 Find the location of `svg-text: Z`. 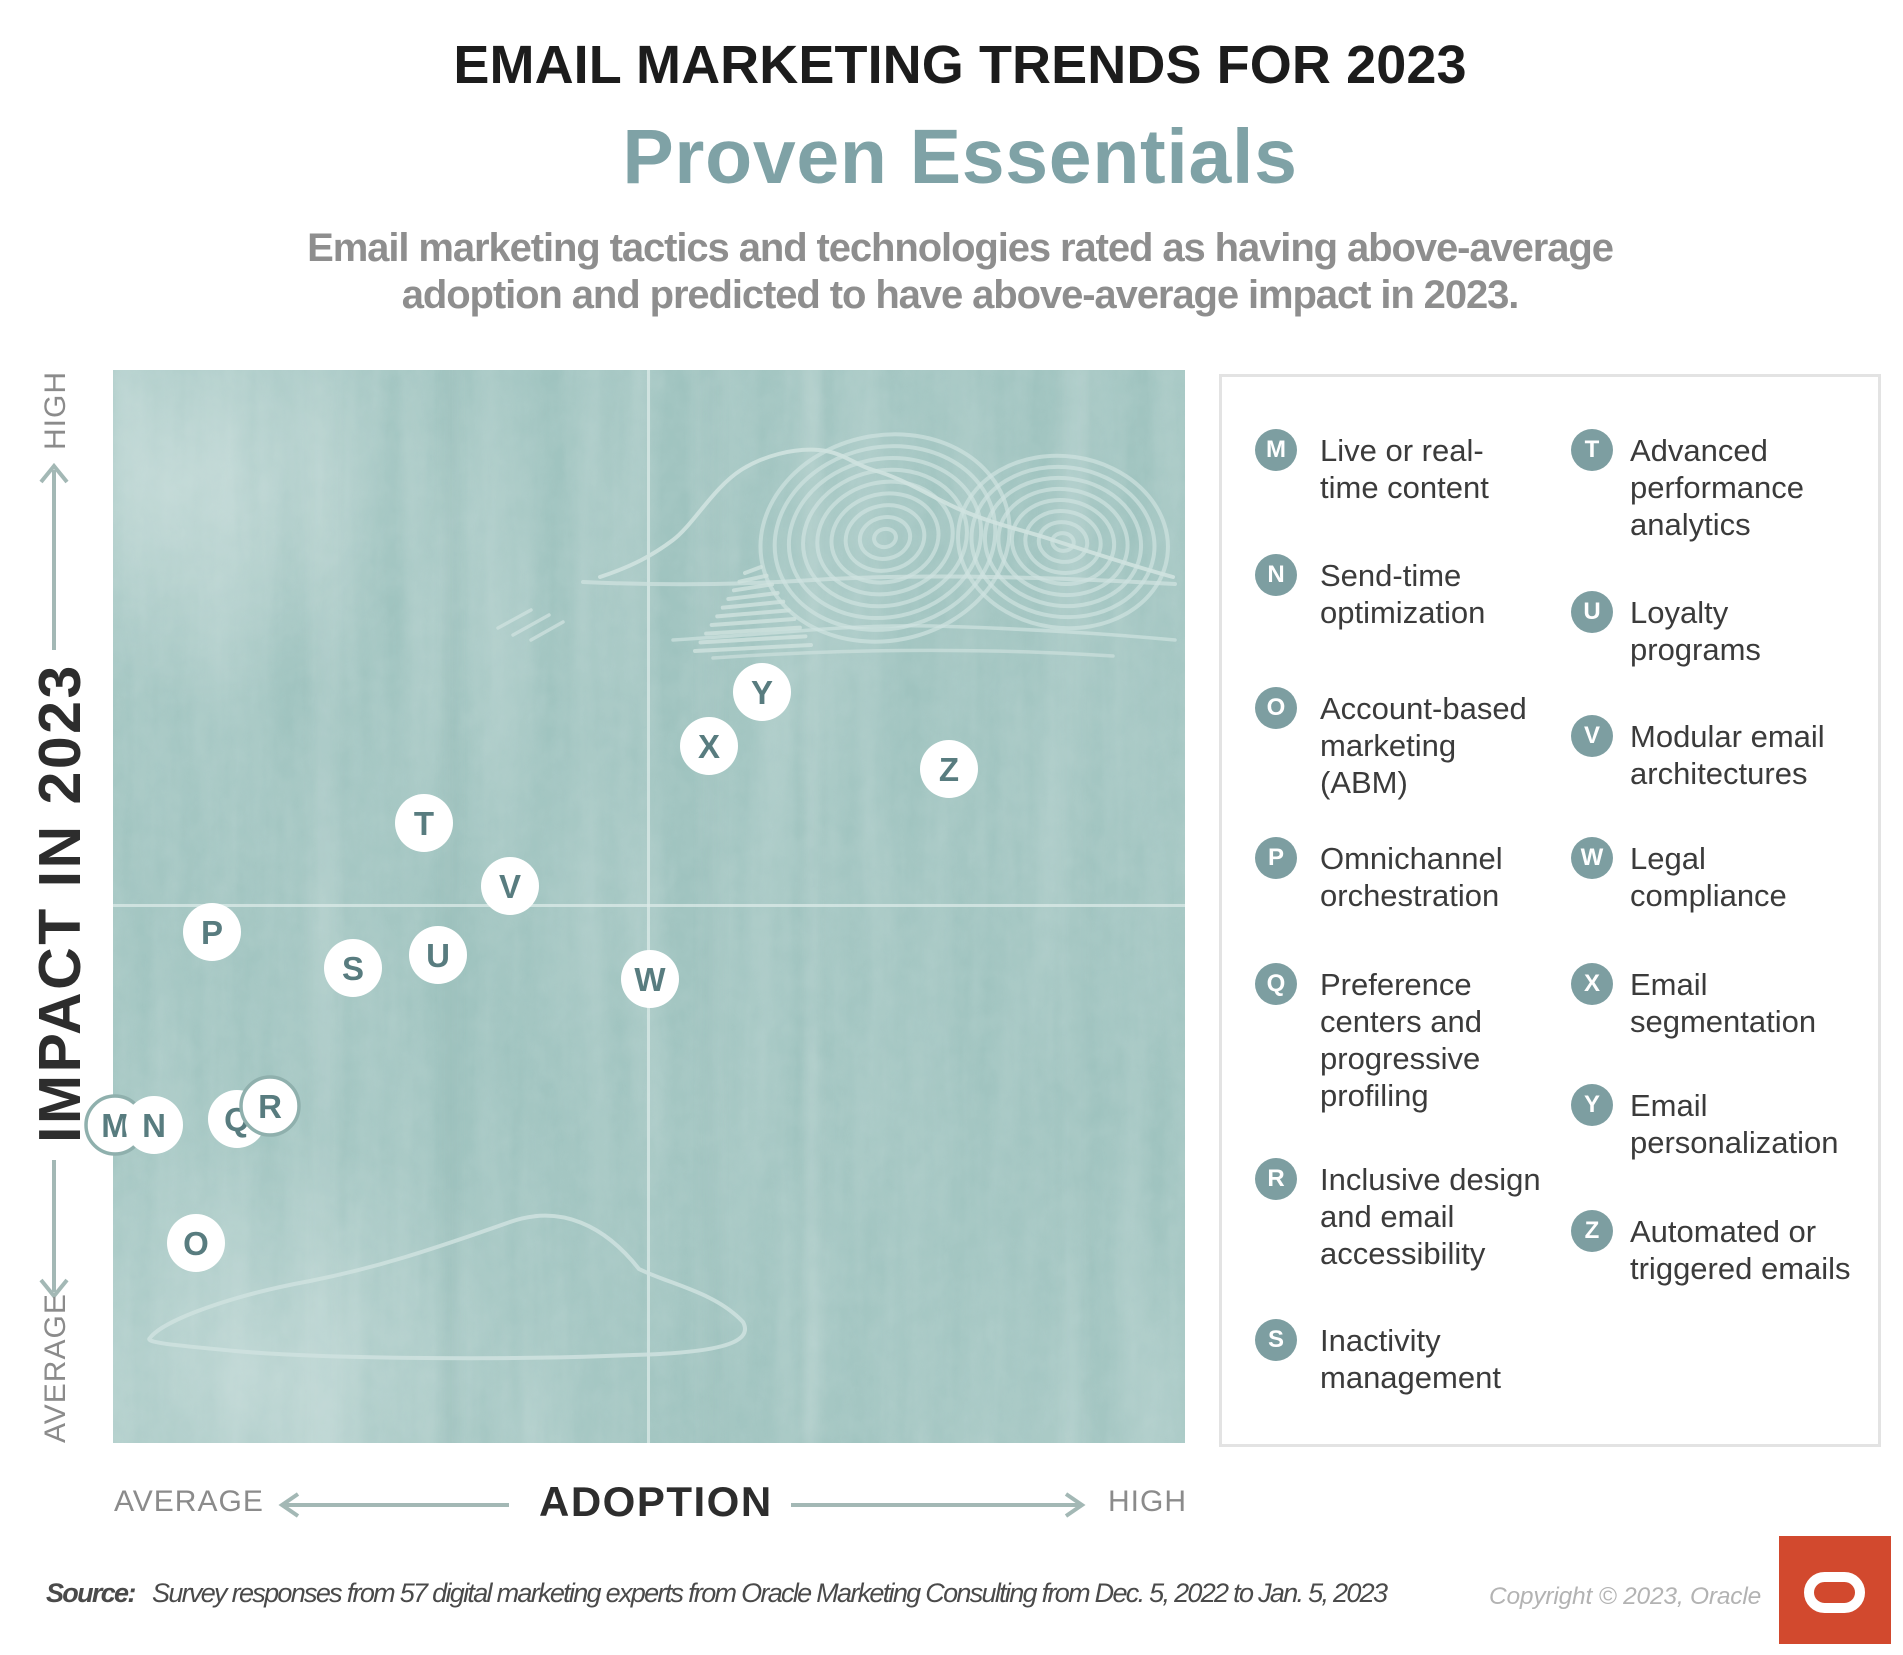

svg-text: Z is located at coordinates (949, 769).